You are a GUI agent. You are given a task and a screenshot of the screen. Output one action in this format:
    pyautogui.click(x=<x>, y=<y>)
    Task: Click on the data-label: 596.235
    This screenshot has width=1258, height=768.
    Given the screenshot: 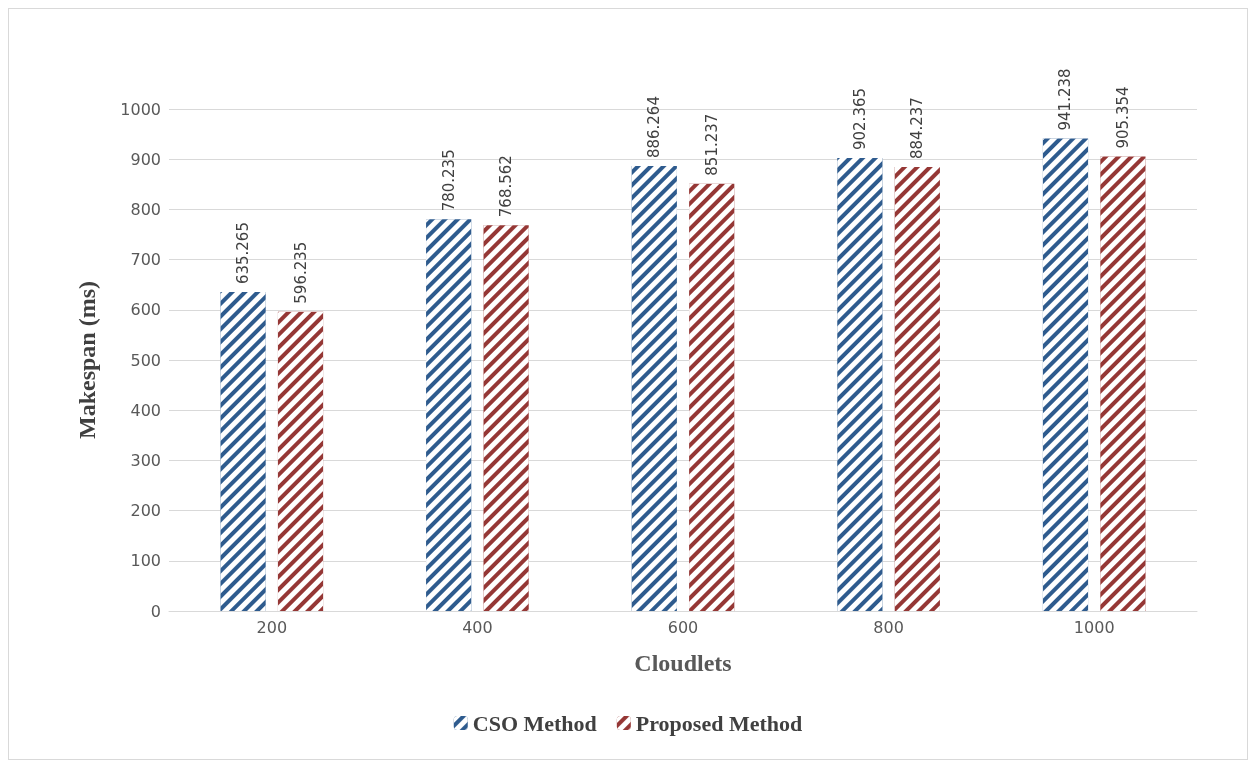 What is the action you would take?
    pyautogui.click(x=300, y=272)
    